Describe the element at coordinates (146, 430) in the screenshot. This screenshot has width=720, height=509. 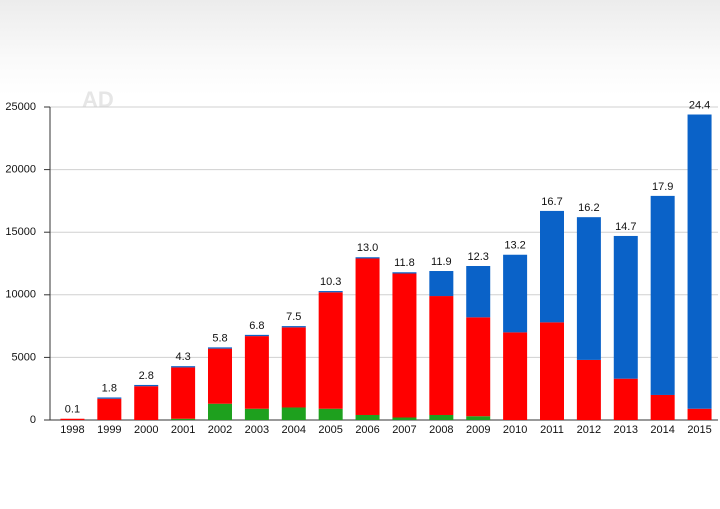
I see `x-tick-label: 2000` at that location.